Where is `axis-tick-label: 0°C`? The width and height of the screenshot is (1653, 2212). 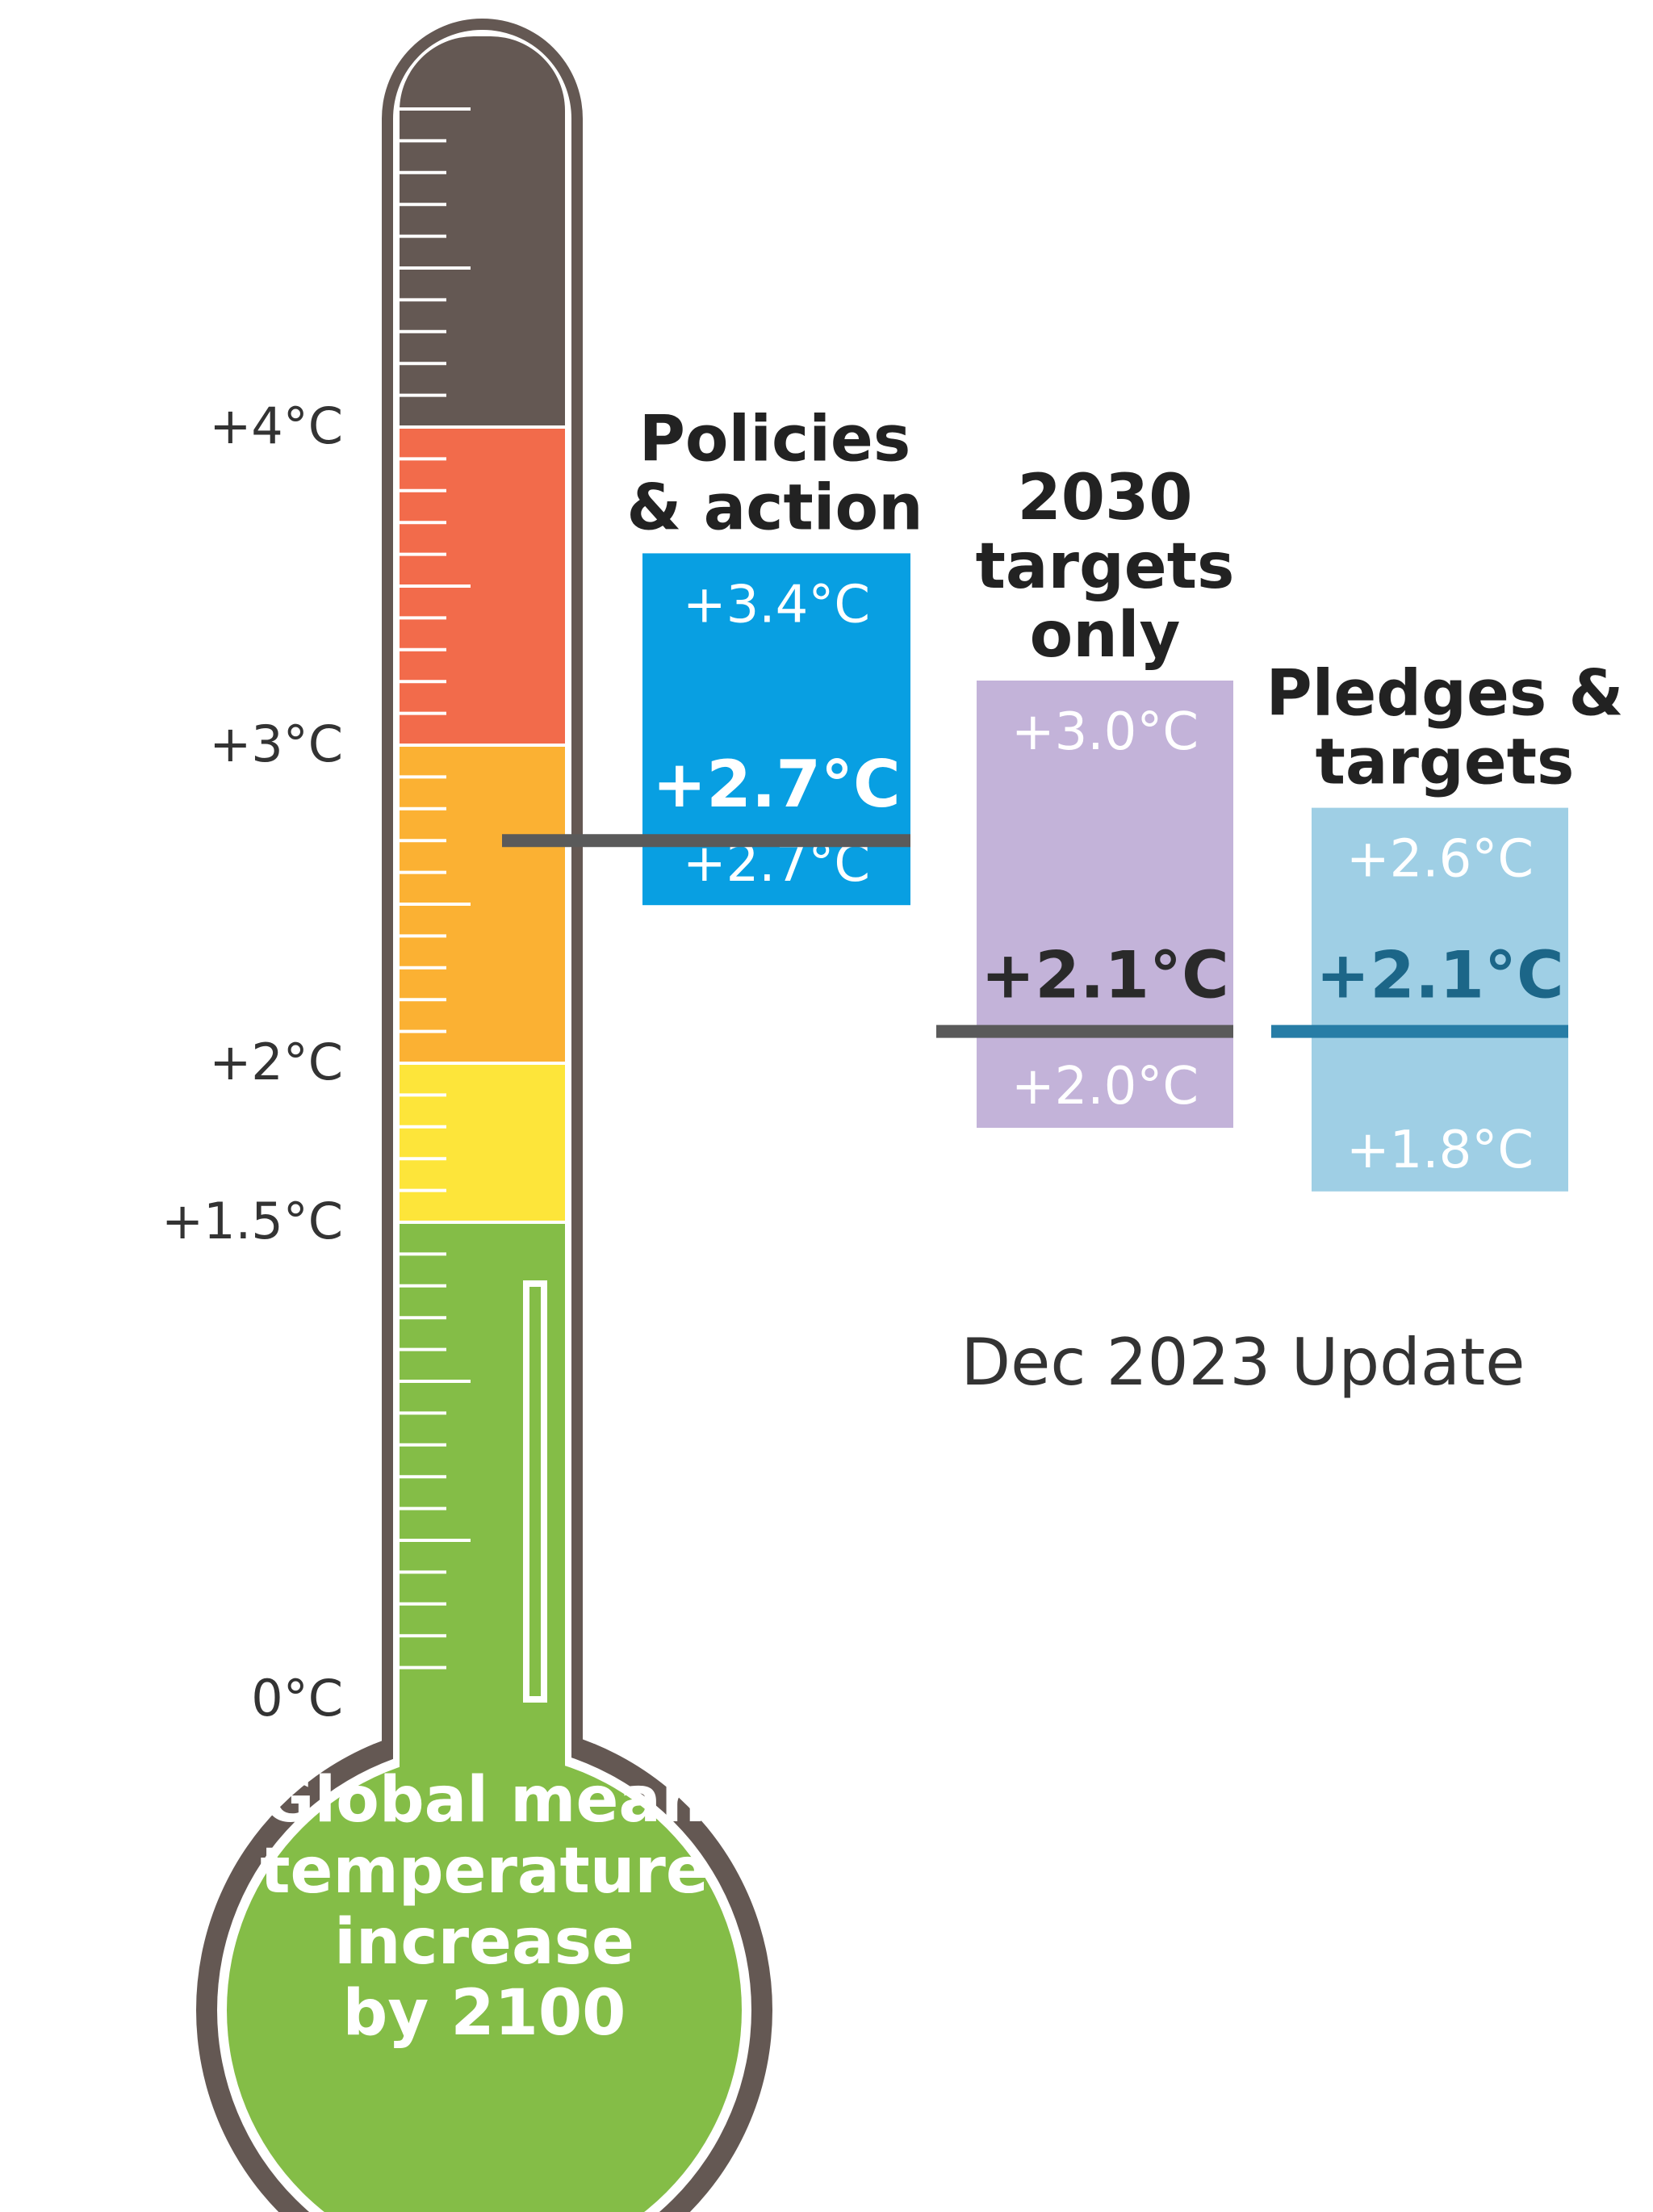
axis-tick-label: 0°C is located at coordinates (297, 1698).